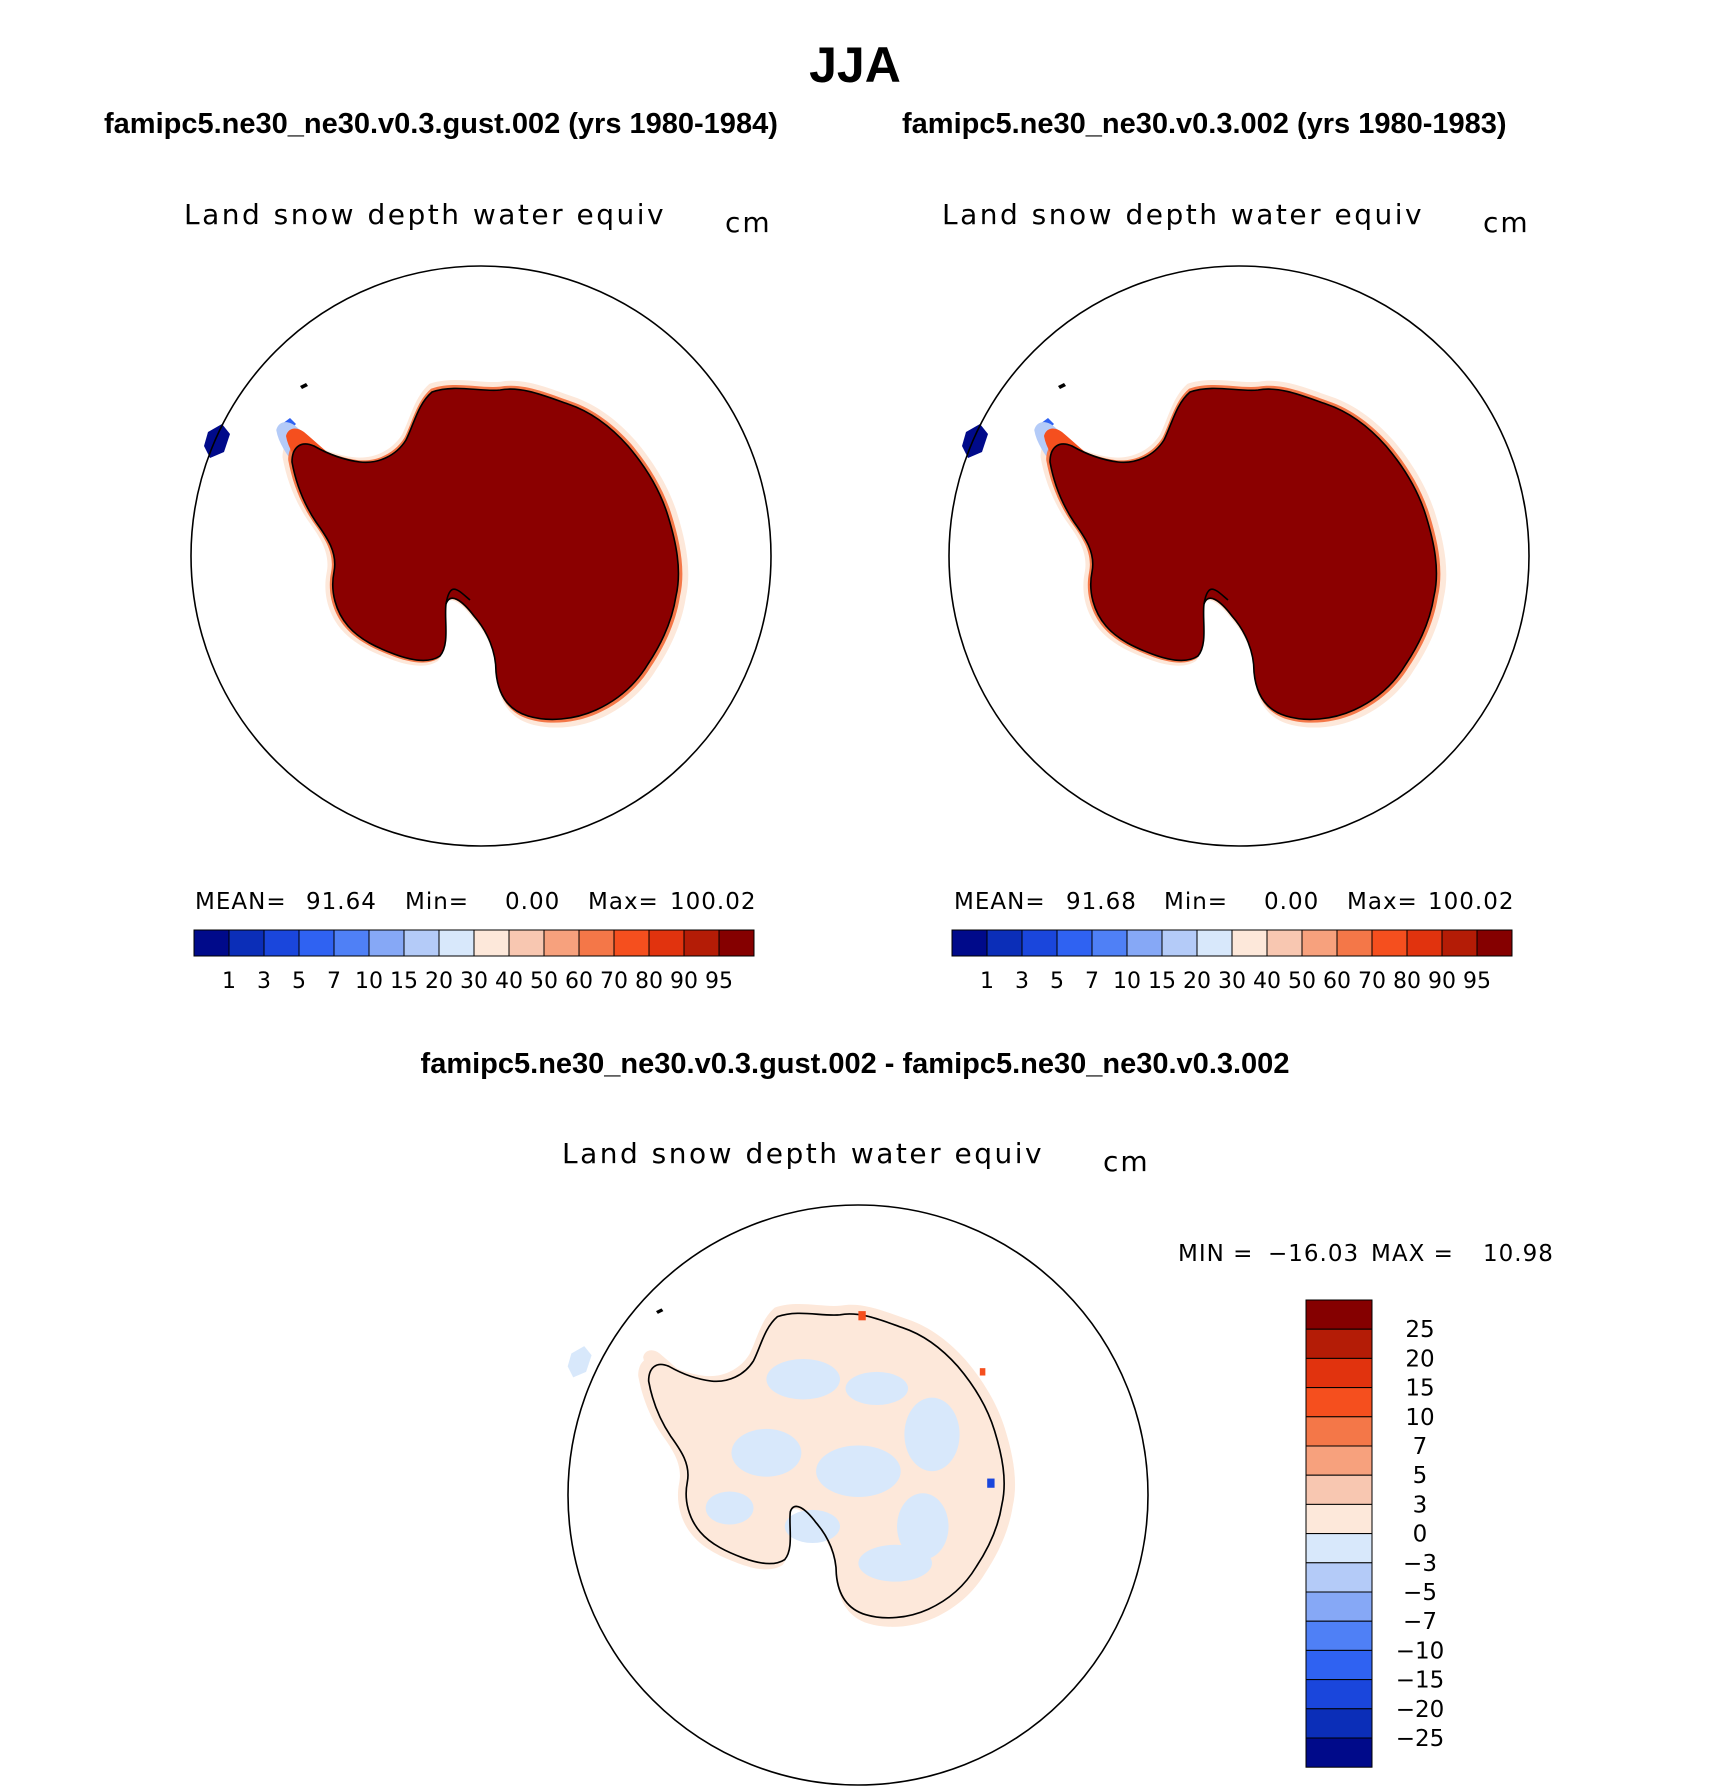 This screenshot has width=1710, height=1790. I want to click on colorbar-tick-label: −5, so click(1420, 1593).